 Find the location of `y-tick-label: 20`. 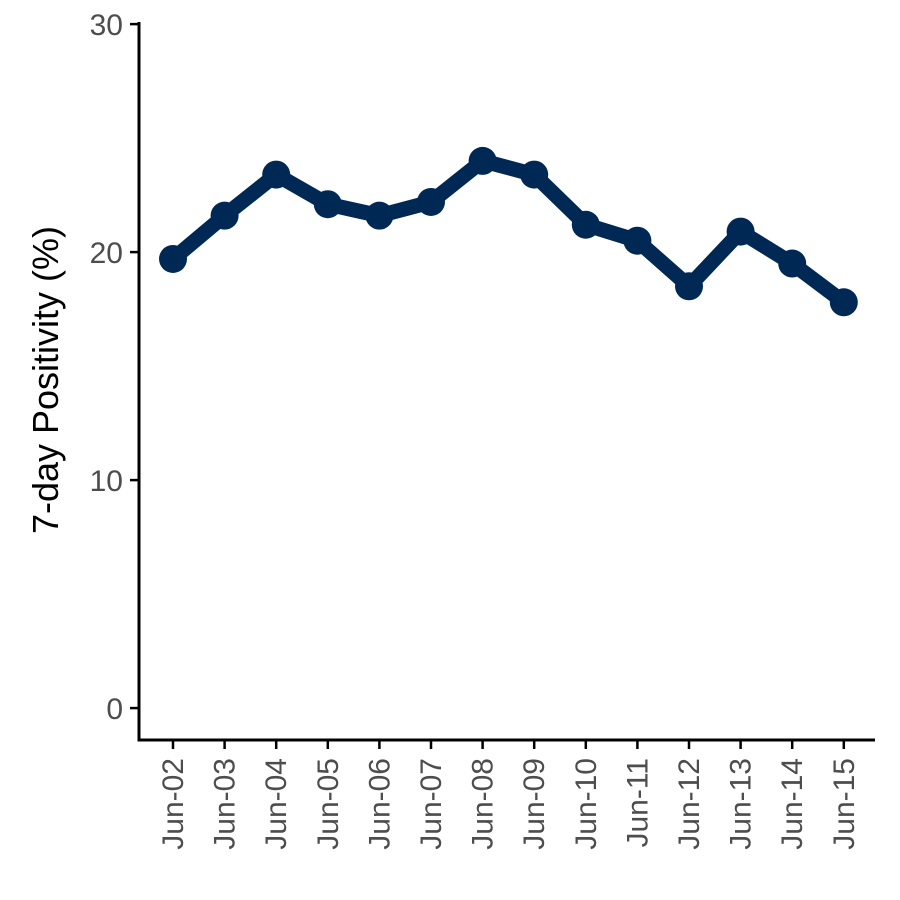

y-tick-label: 20 is located at coordinates (106, 253).